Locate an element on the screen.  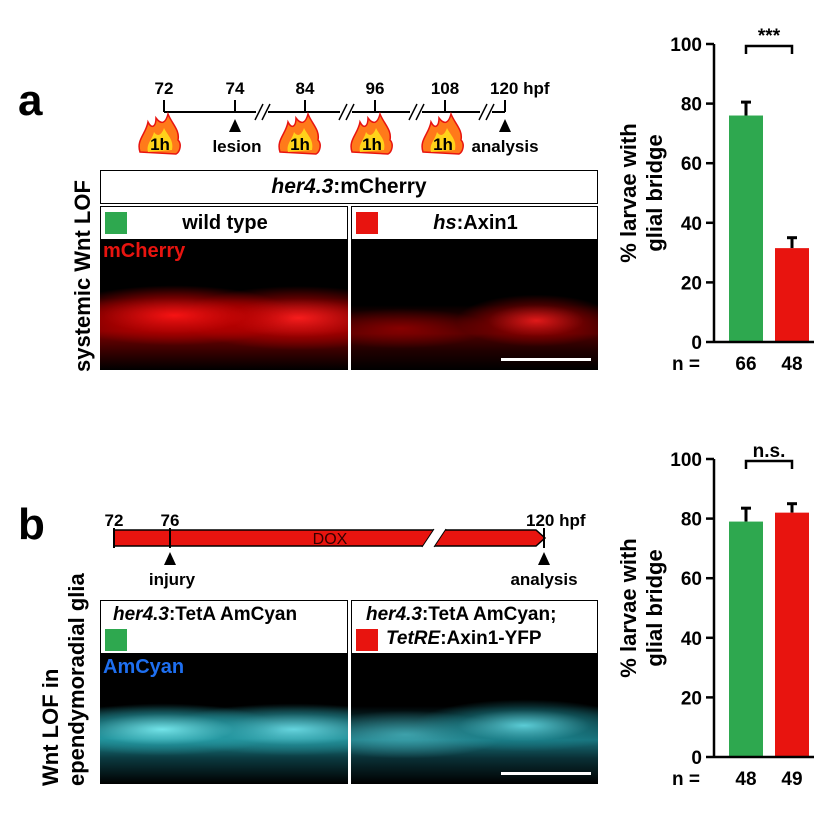
chart-b-ytick-label-0: 0 is located at coordinates (696, 758).